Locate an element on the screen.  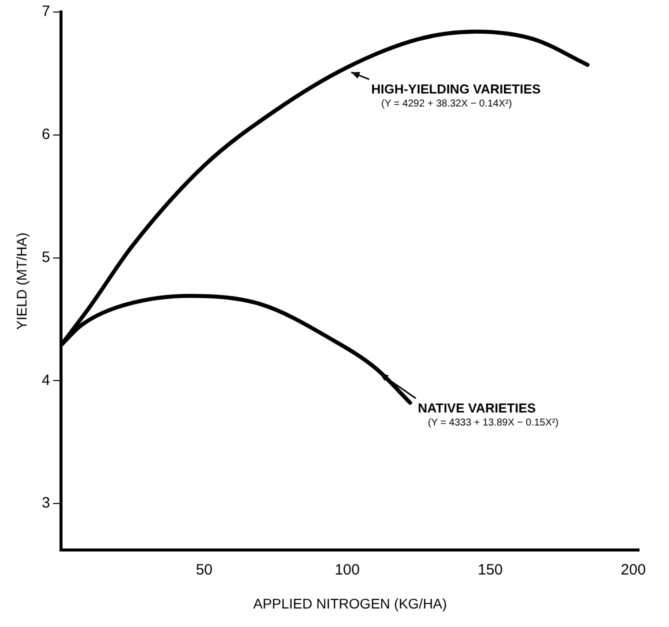
y-tick-label: 6 is located at coordinates (46, 135).